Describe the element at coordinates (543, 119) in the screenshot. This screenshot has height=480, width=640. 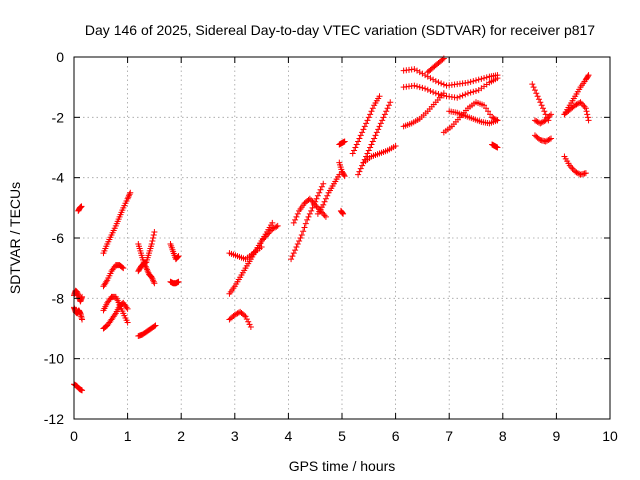
I see `series-s35` at that location.